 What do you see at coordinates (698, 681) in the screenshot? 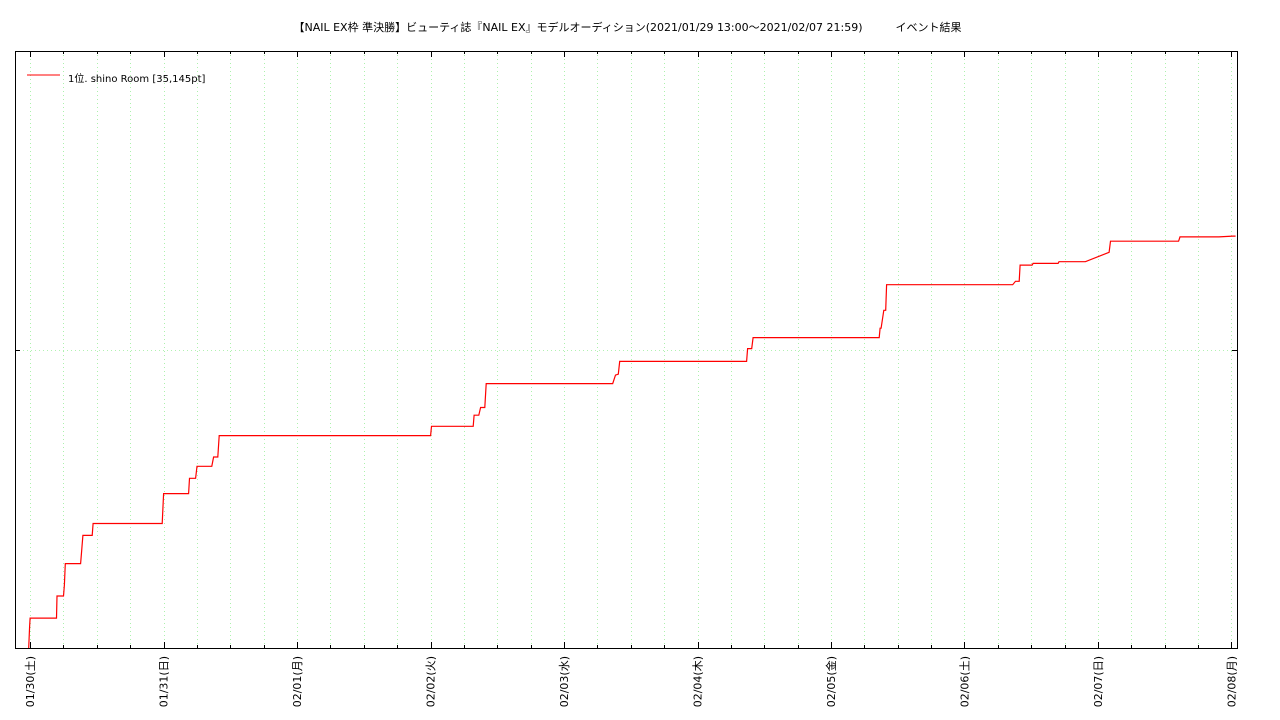
I see `x-tick-label: 02/04(木)` at bounding box center [698, 681].